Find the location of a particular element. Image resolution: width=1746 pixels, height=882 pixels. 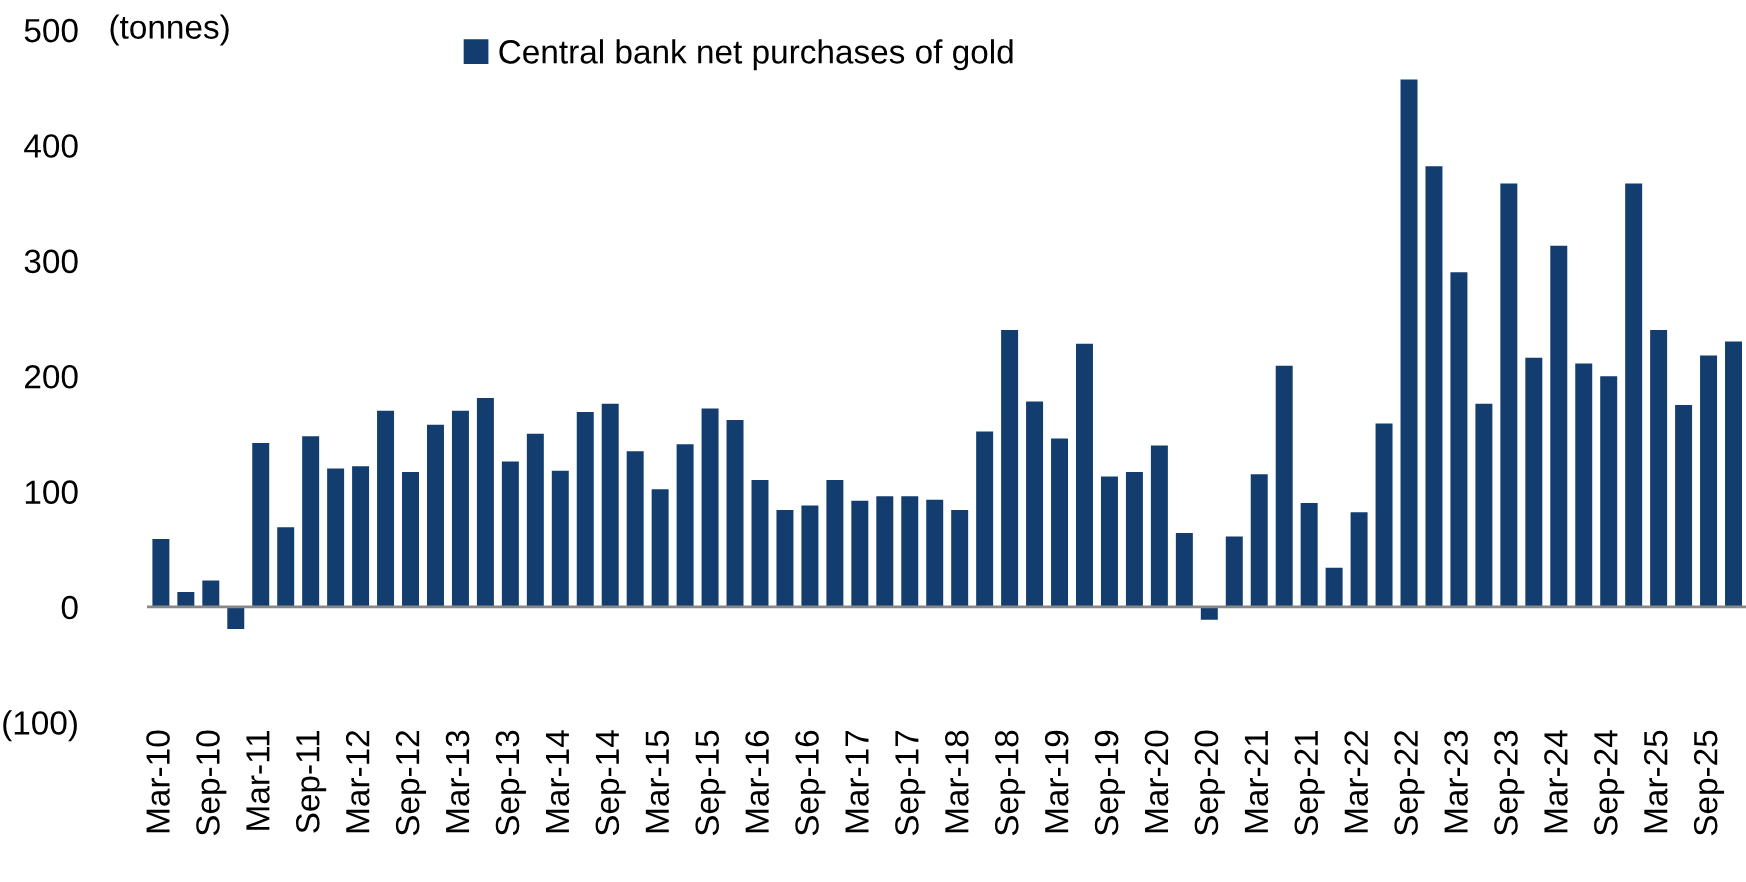

x-tick-label: Sep-15 is located at coordinates (710, 783).